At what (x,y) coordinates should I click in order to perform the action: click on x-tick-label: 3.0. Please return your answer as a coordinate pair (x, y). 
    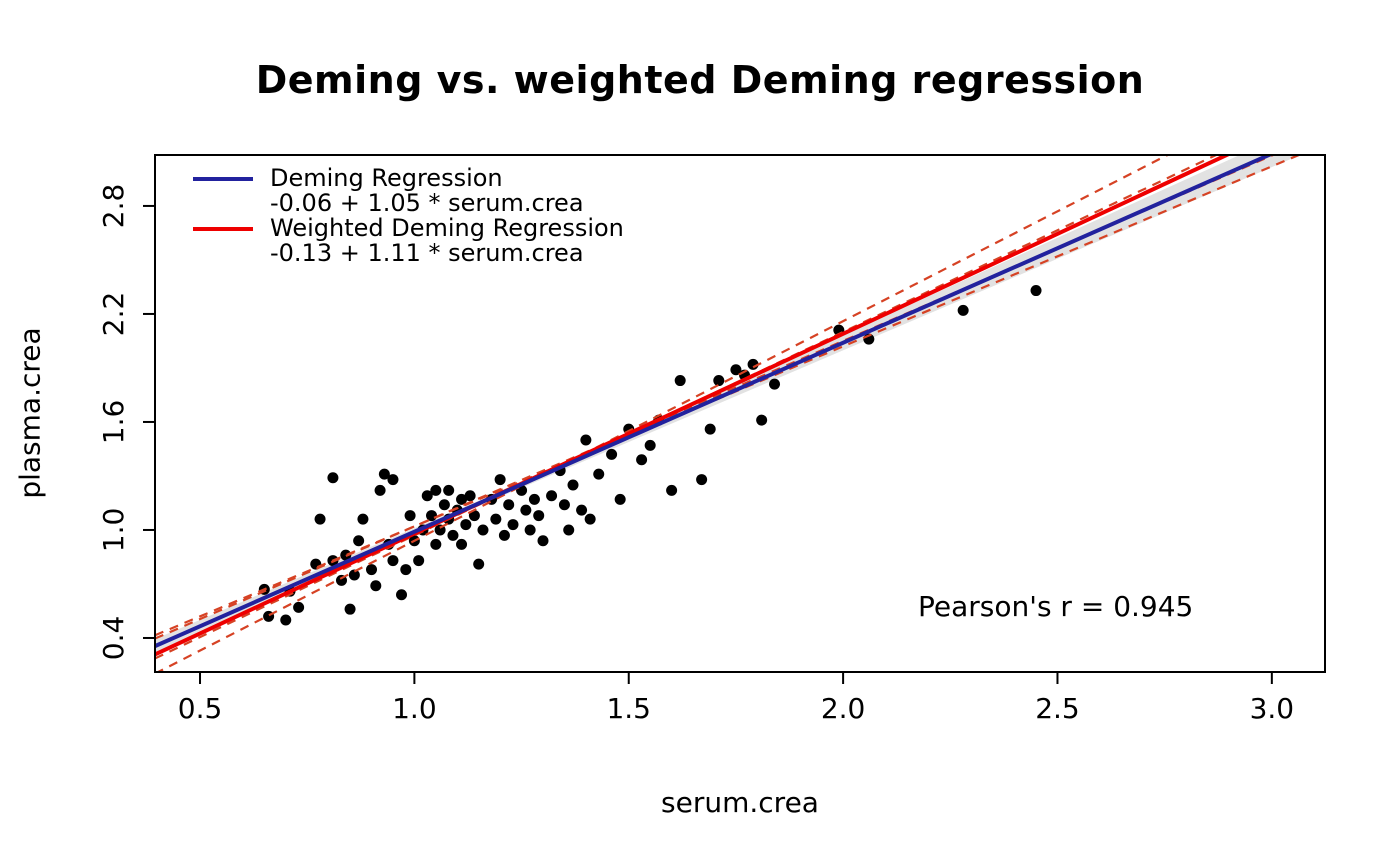
    Looking at the image, I should click on (1272, 708).